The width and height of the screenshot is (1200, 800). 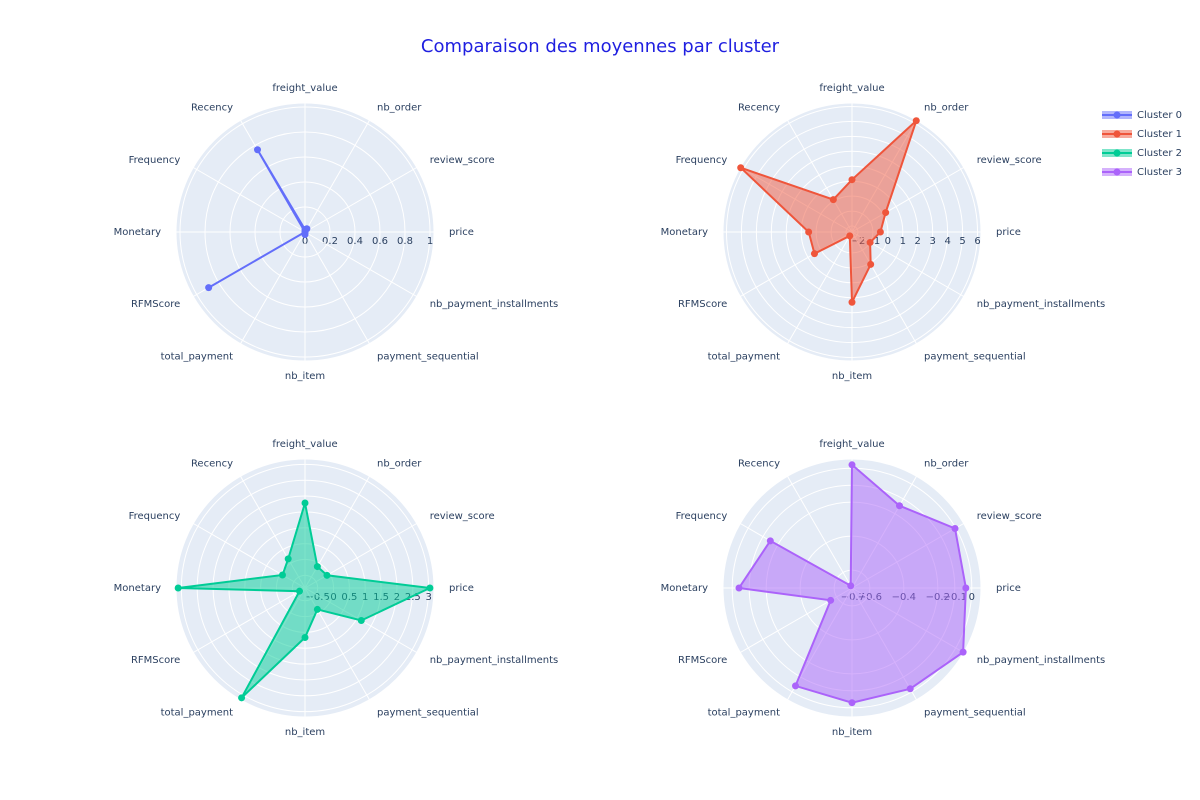 I want to click on r-tick-label: 0.8, so click(x=405, y=241).